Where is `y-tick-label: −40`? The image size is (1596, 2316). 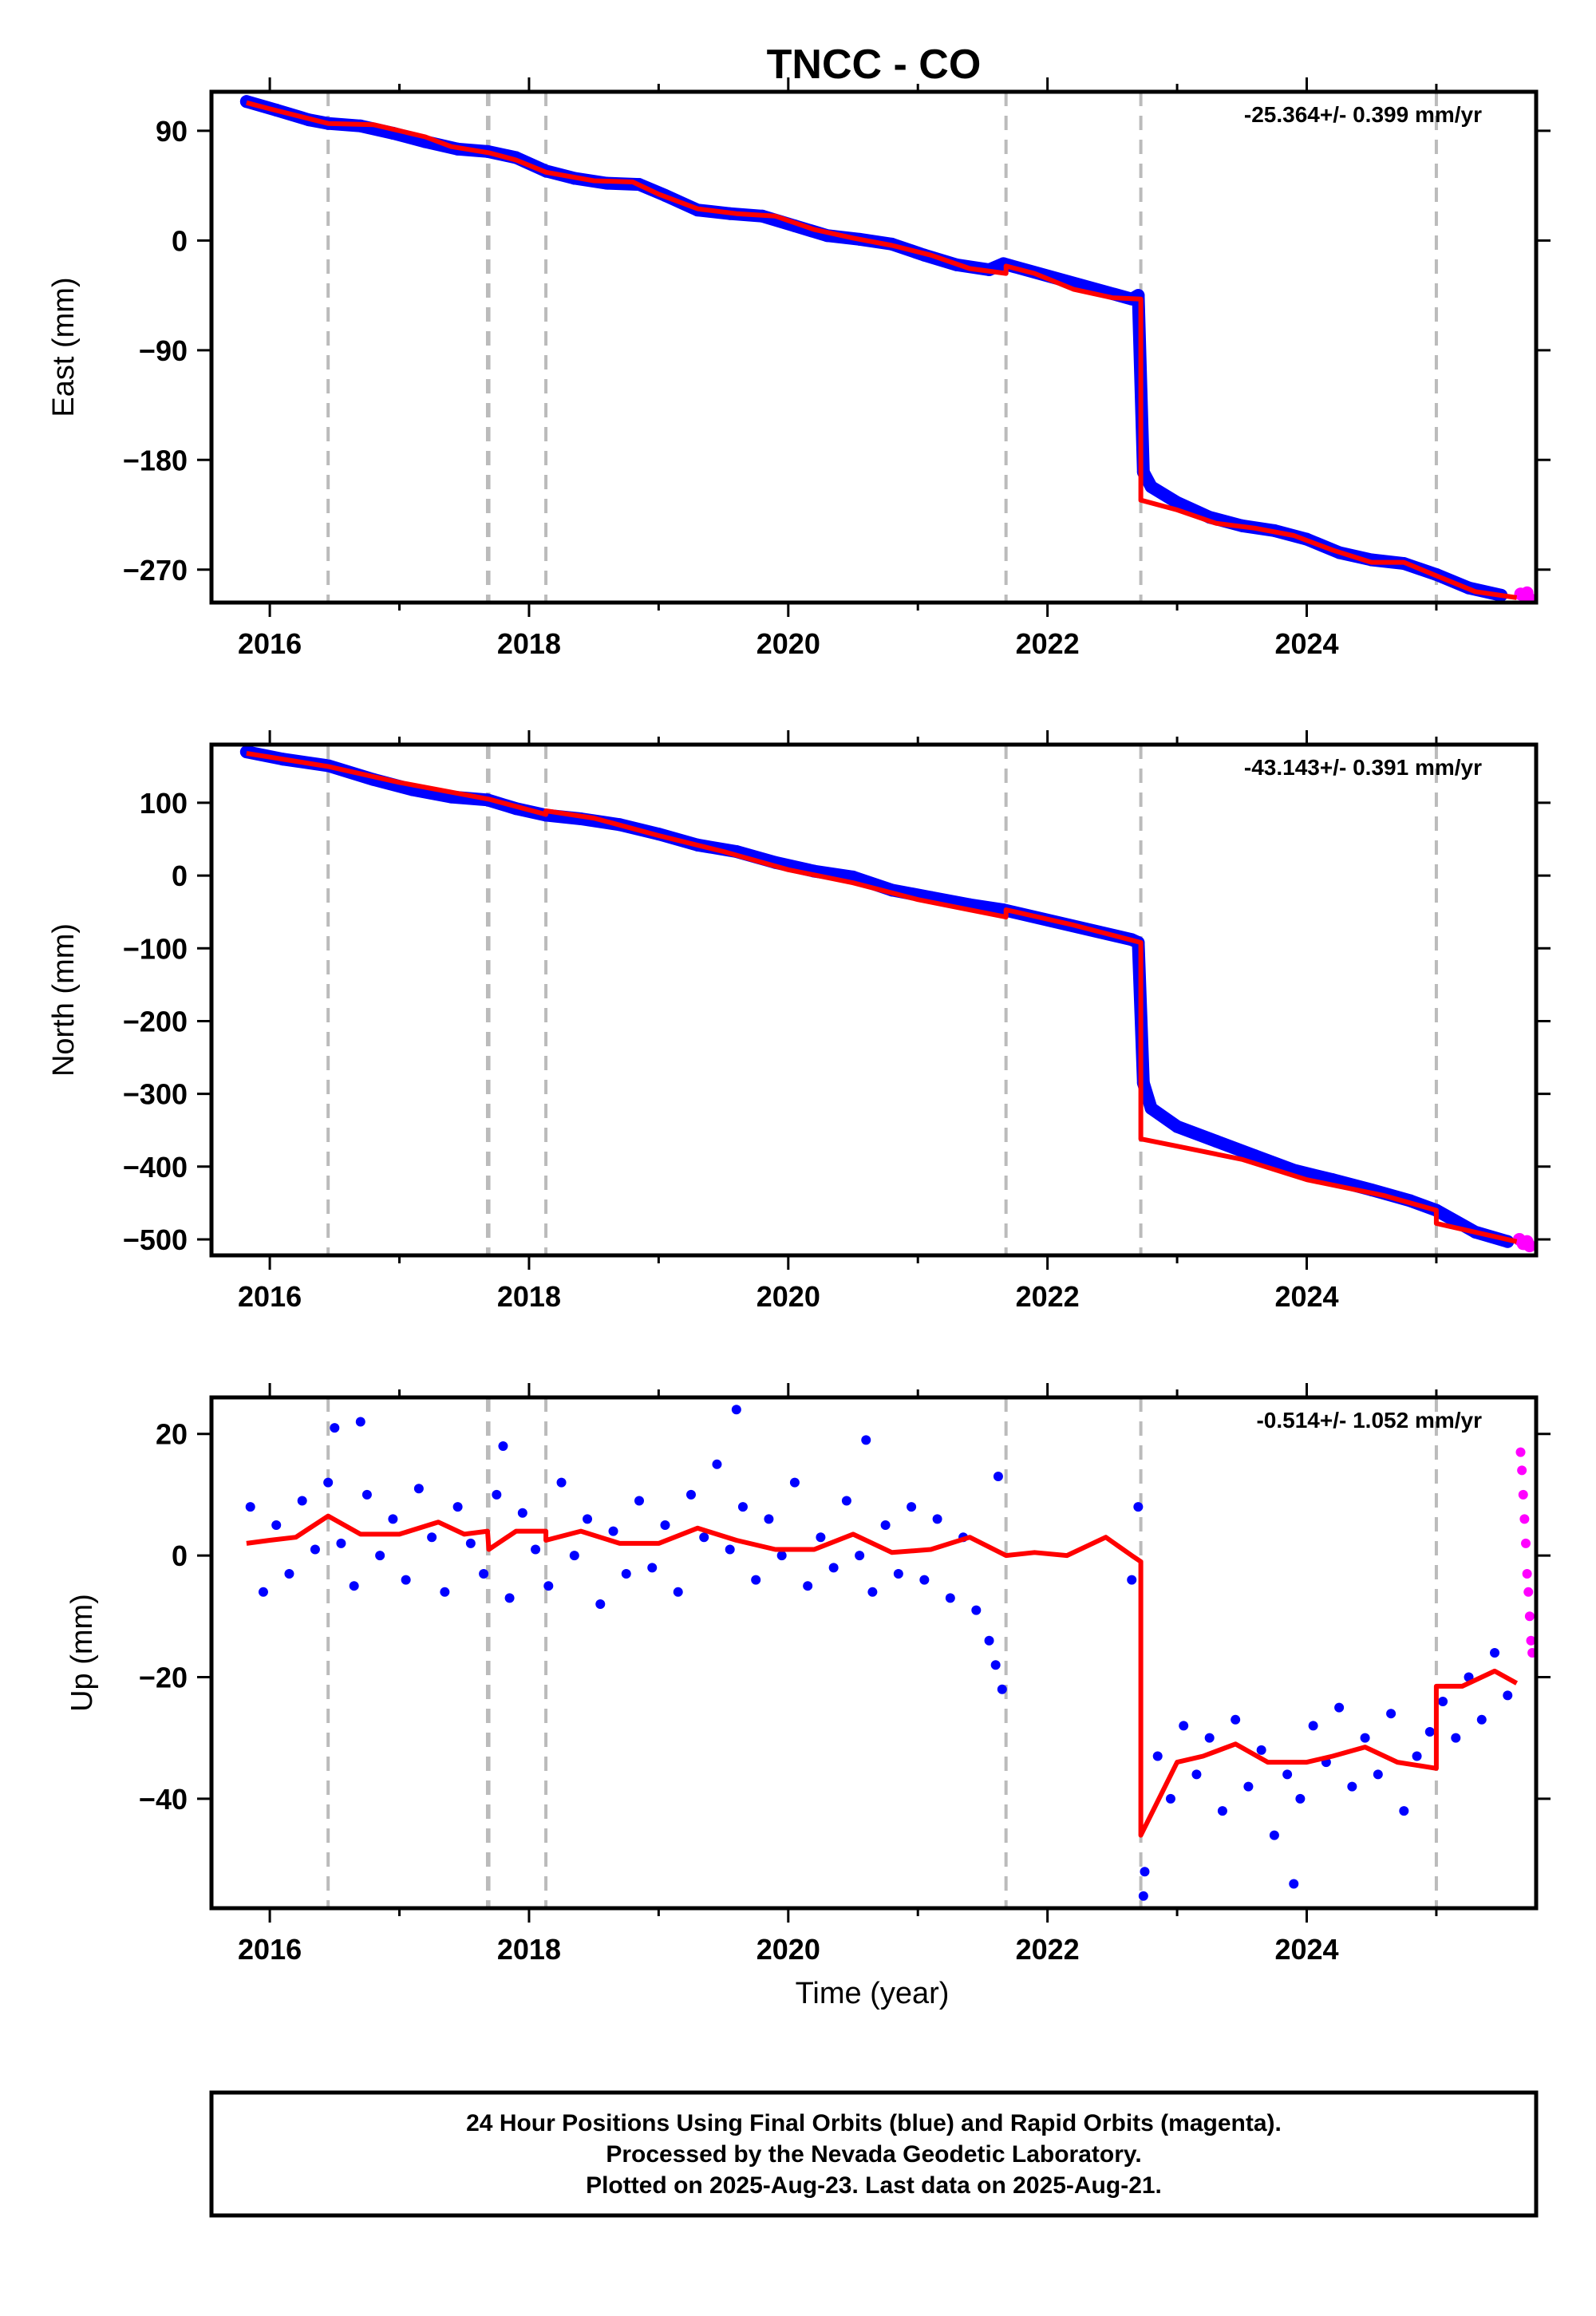 y-tick-label: −40 is located at coordinates (163, 1800).